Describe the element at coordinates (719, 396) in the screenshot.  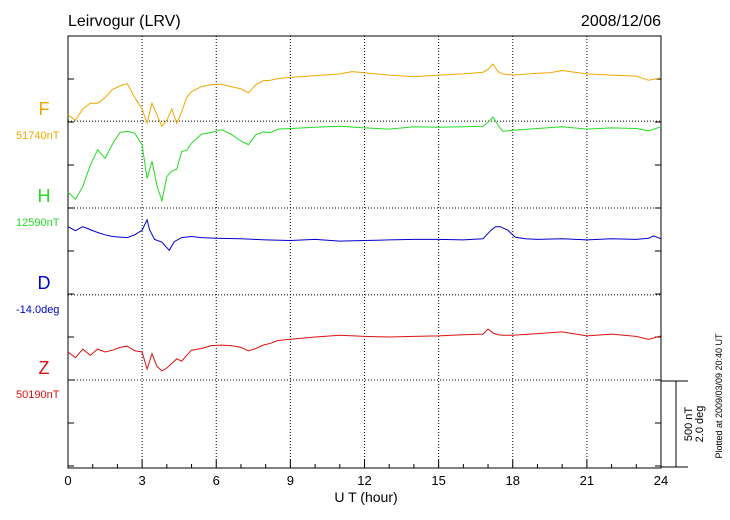
I see `plotted-note: Plotted at 2009/03/09 20:40 UT` at that location.